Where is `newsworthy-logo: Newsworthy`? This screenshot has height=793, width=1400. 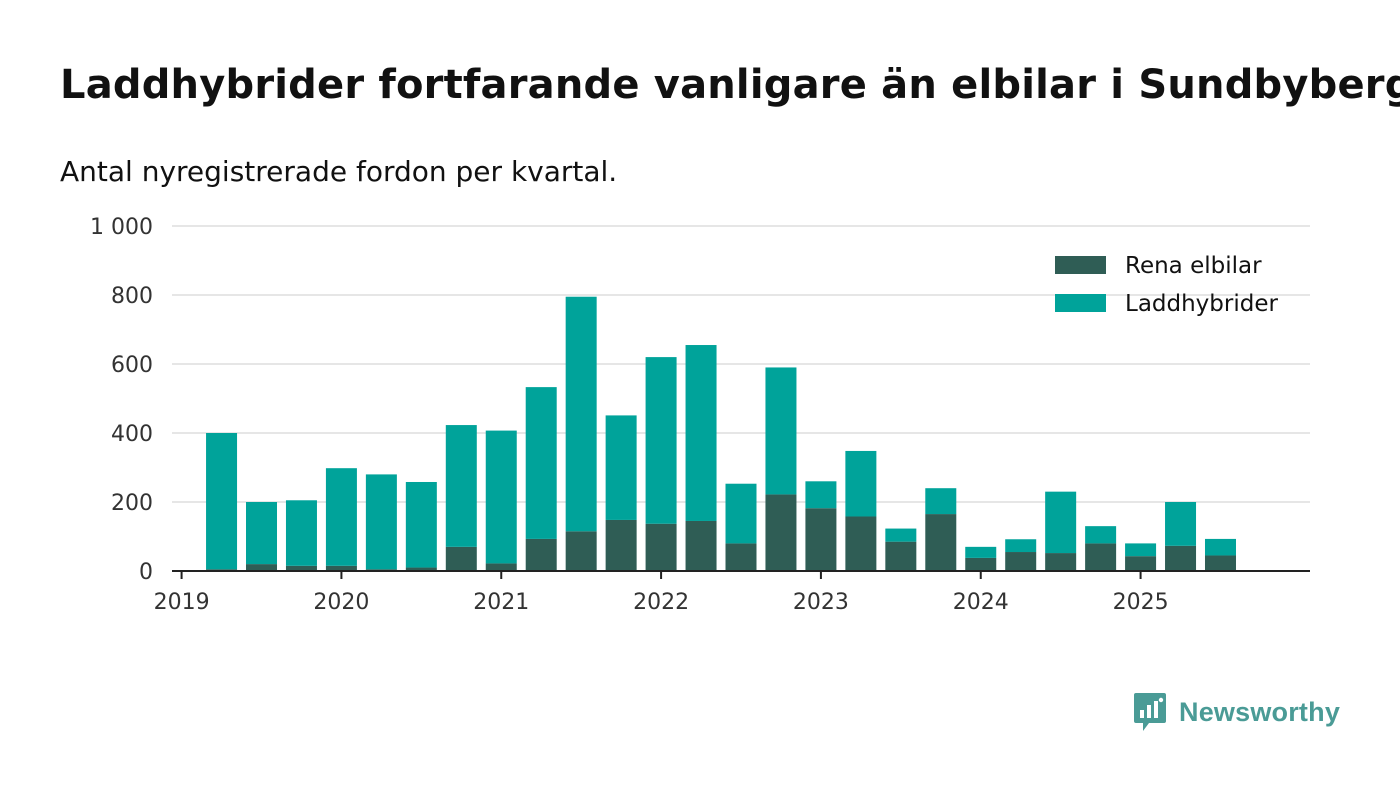
newsworthy-logo: Newsworthy is located at coordinates (1236, 712).